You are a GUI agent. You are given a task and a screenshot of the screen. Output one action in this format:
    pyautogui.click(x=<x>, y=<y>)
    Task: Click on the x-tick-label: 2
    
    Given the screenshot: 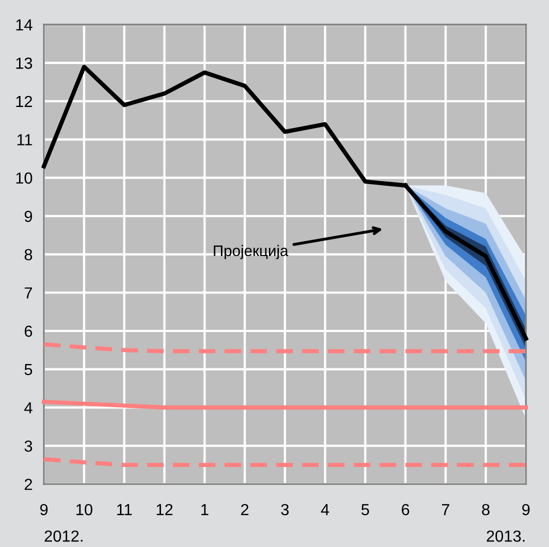 What is the action you would take?
    pyautogui.click(x=244, y=510)
    